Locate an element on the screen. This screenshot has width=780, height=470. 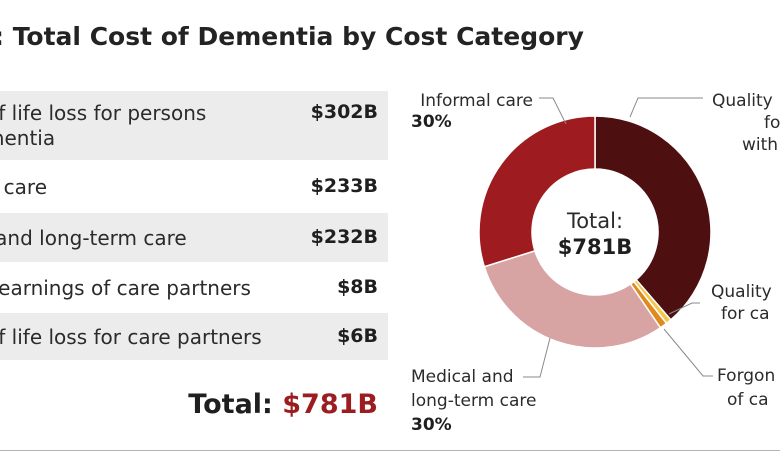
row-label-line: mal care is located at coordinates (23, 187).